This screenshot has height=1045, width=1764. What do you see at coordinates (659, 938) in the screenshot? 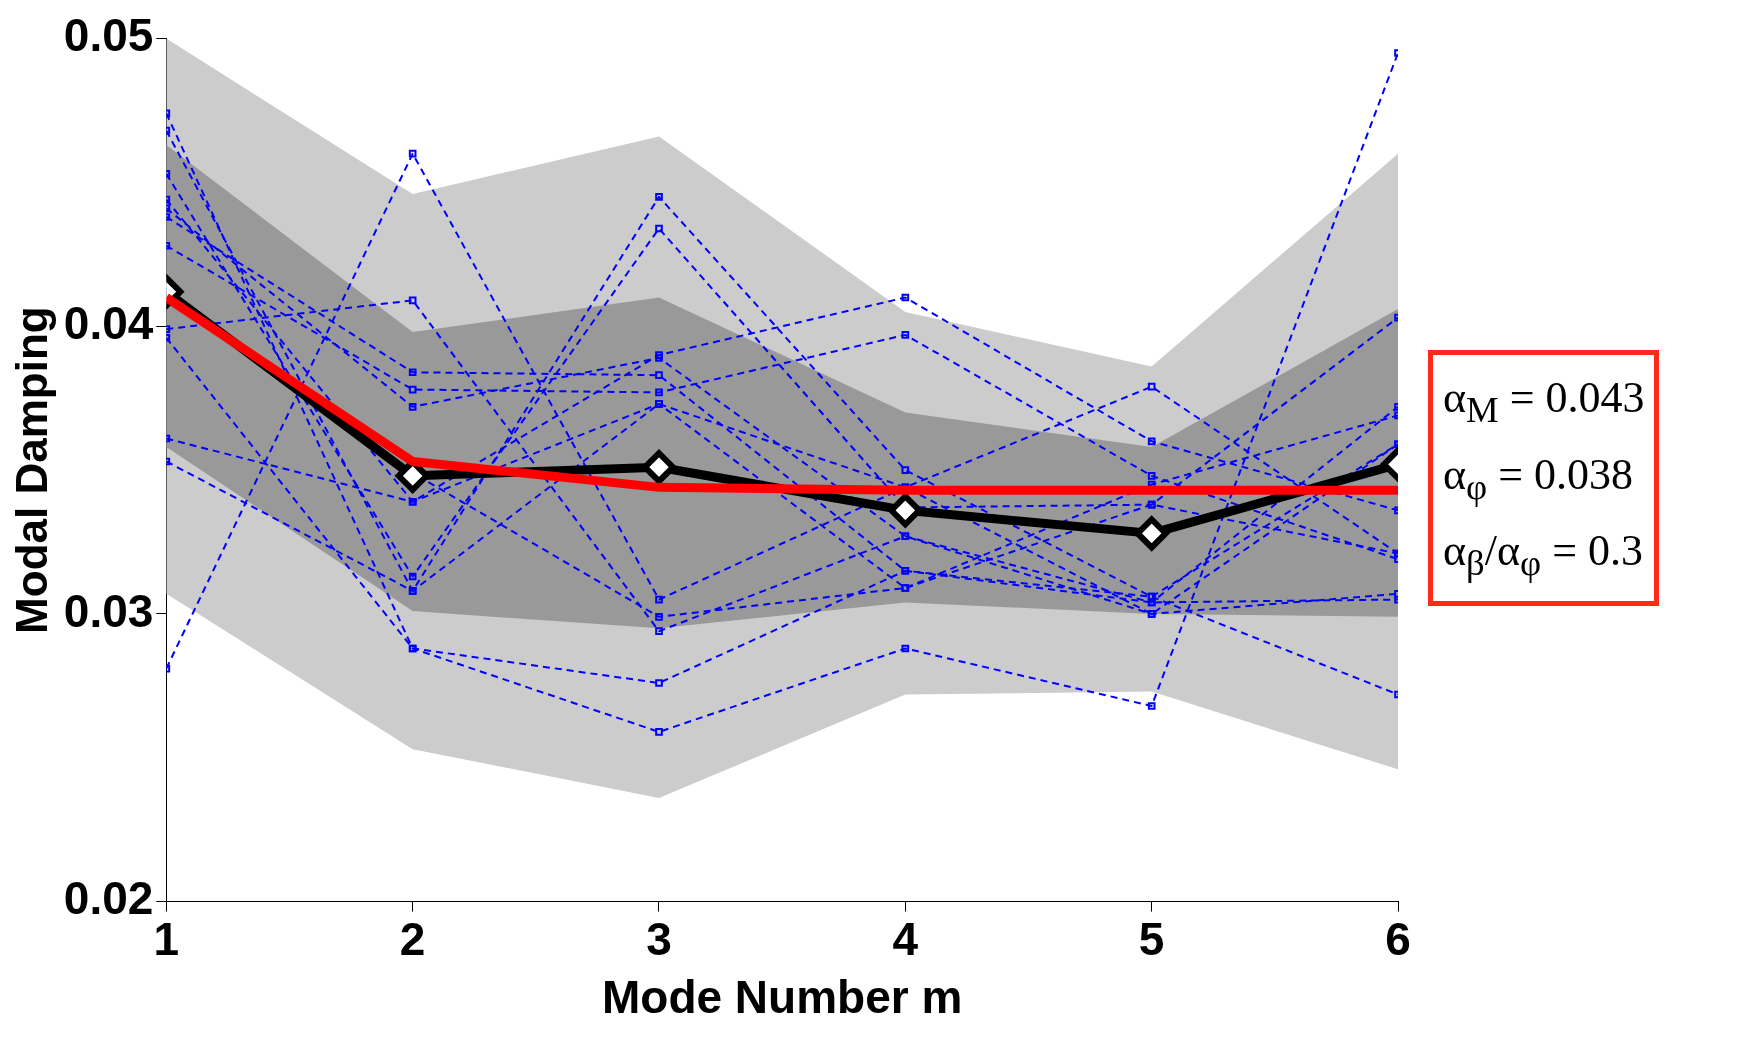
I see `x-tick-label: 3` at bounding box center [659, 938].